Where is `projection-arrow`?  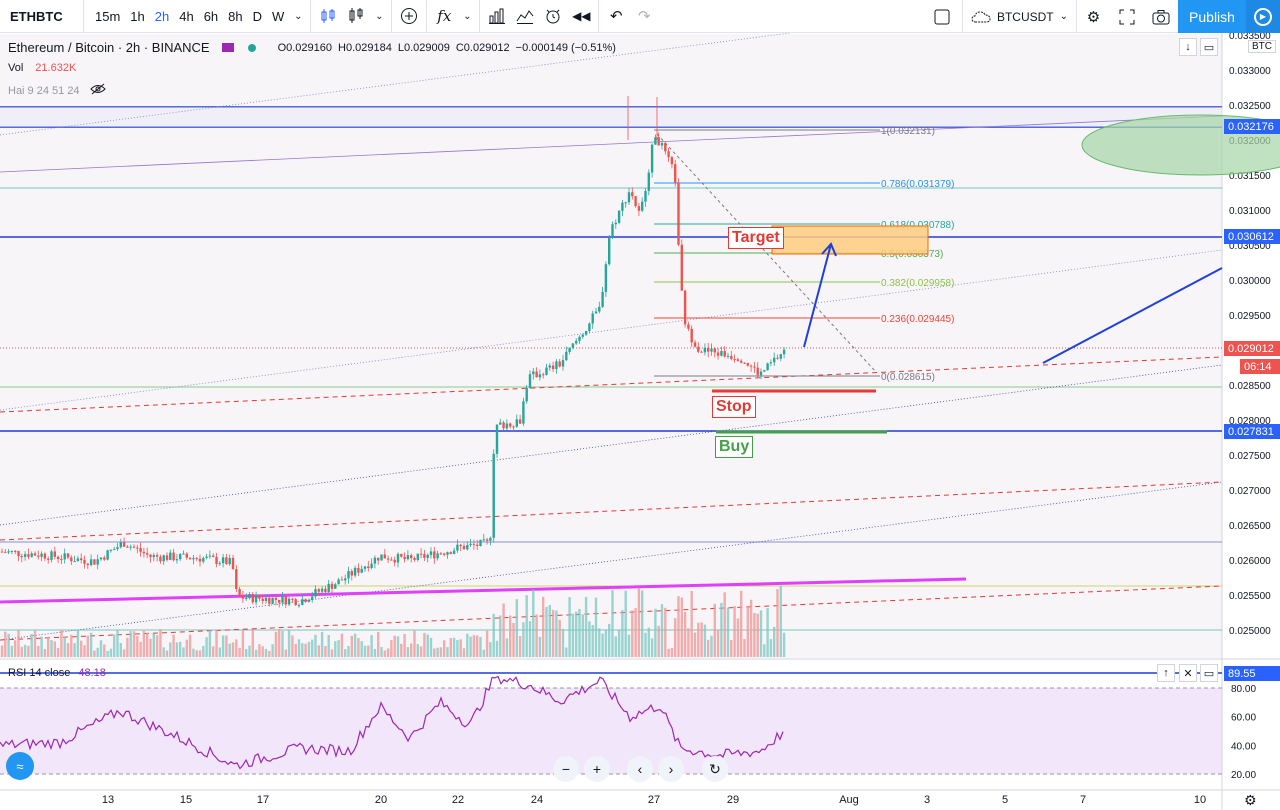
projection-arrow is located at coordinates (817, 295).